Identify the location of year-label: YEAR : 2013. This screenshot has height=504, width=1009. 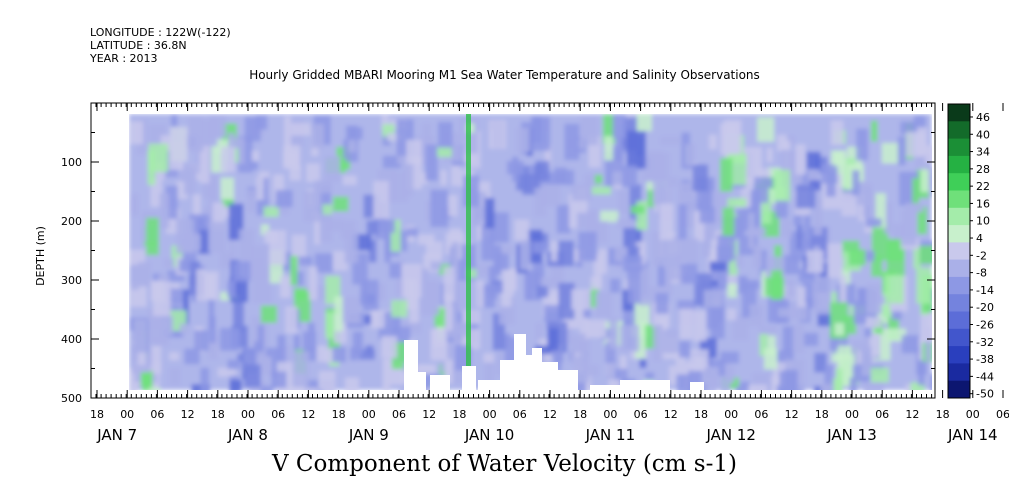
(124, 58).